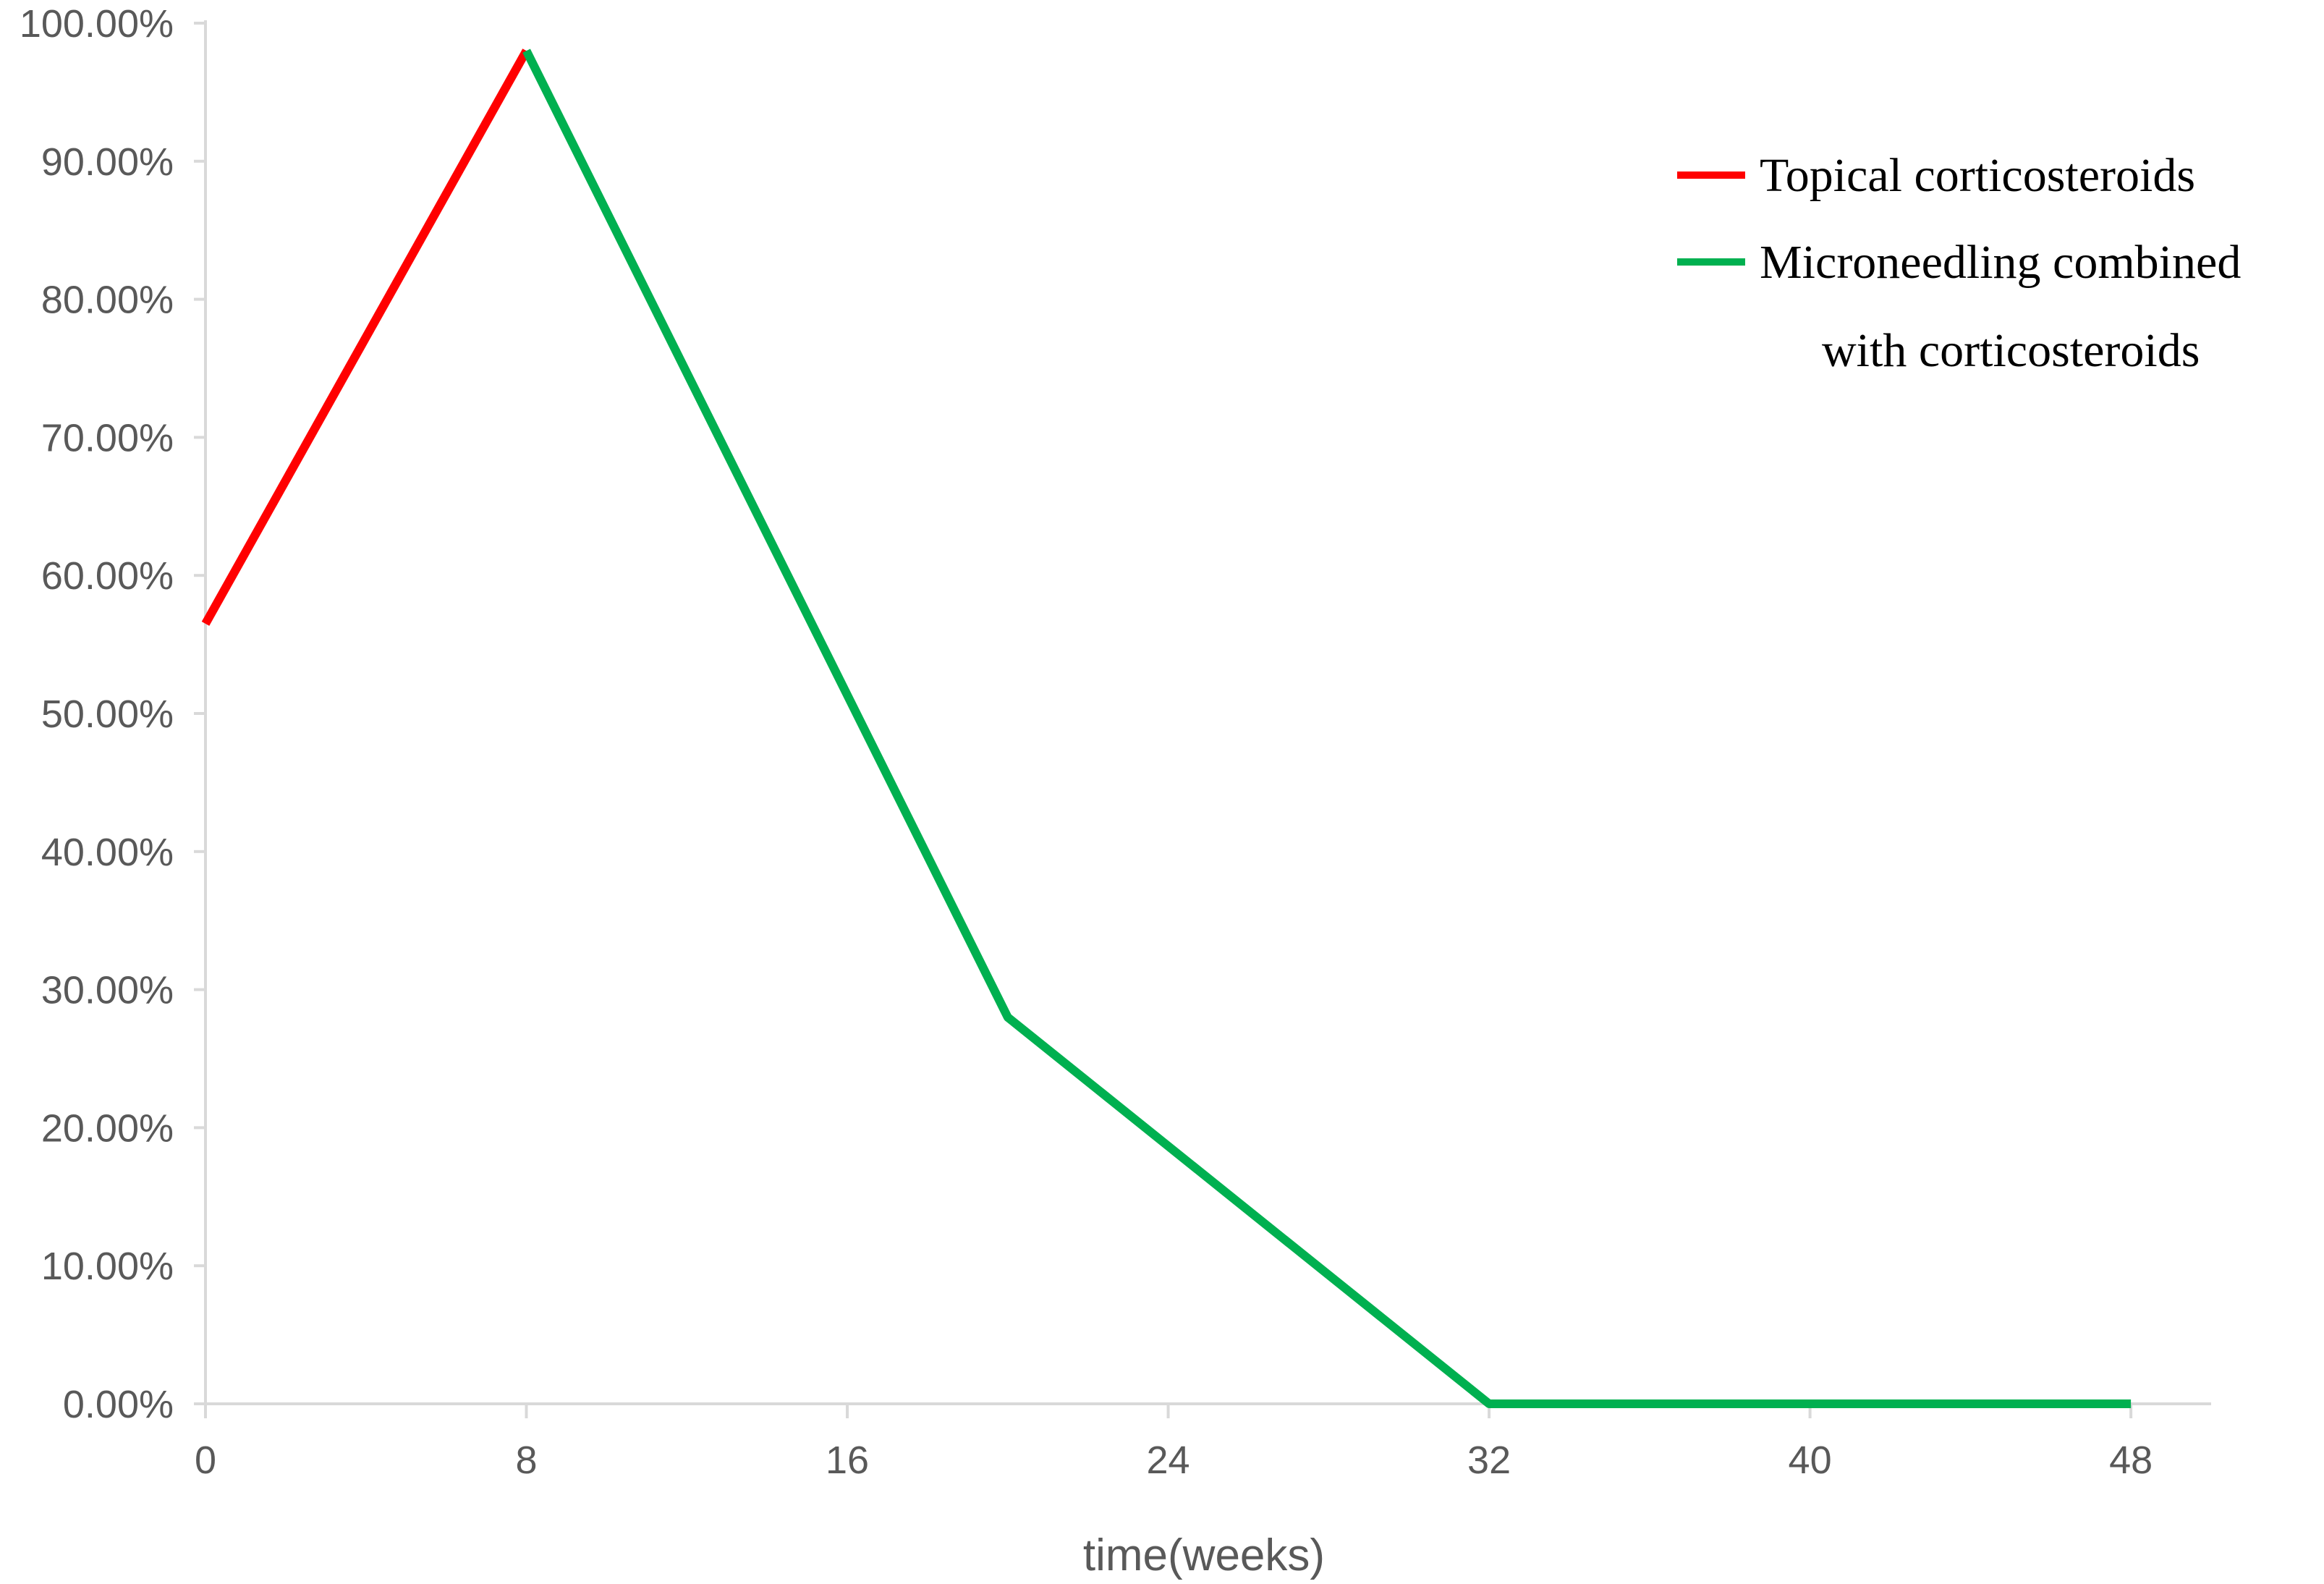 This screenshot has height=1584, width=2324. I want to click on y-tick-label: 30.00%, so click(107, 990).